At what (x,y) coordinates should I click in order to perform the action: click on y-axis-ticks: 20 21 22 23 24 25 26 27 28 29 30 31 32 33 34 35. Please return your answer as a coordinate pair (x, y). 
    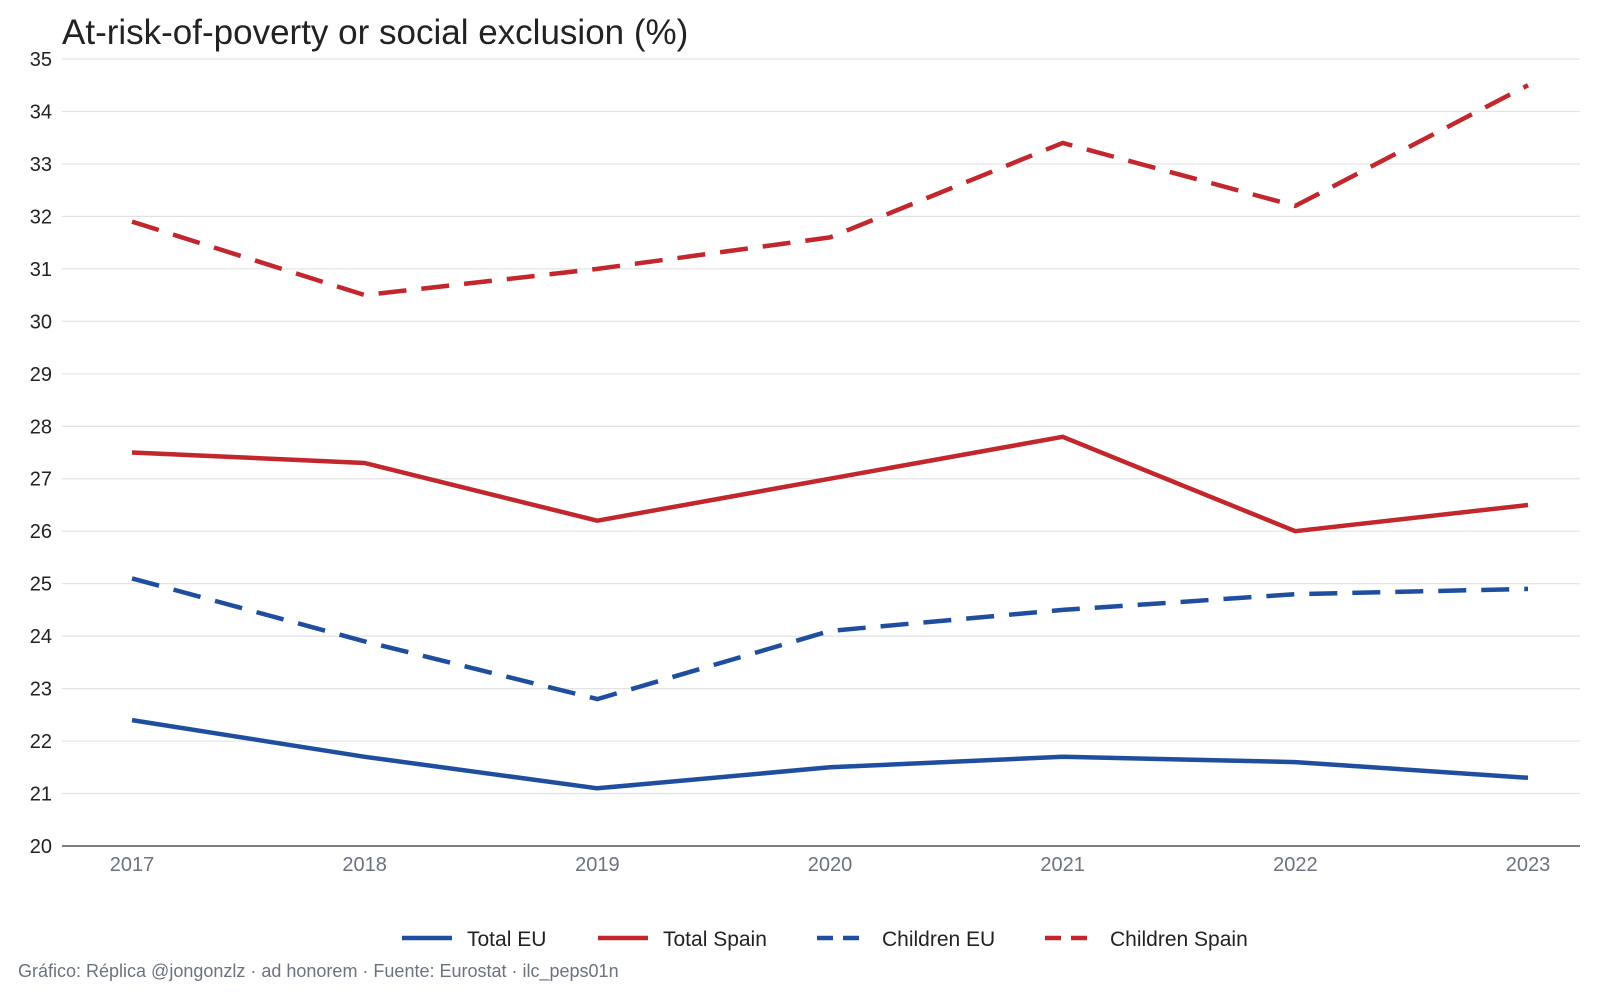
    Looking at the image, I should click on (41, 453).